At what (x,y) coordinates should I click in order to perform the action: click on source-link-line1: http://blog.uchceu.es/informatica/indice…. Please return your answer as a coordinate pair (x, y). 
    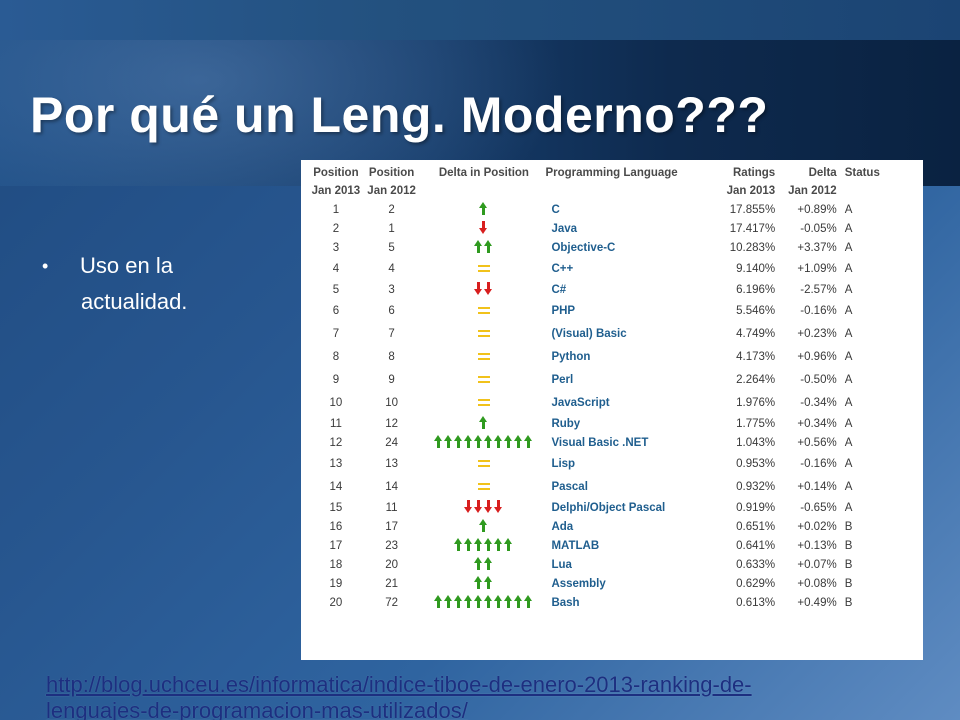
    Looking at the image, I should click on (399, 684).